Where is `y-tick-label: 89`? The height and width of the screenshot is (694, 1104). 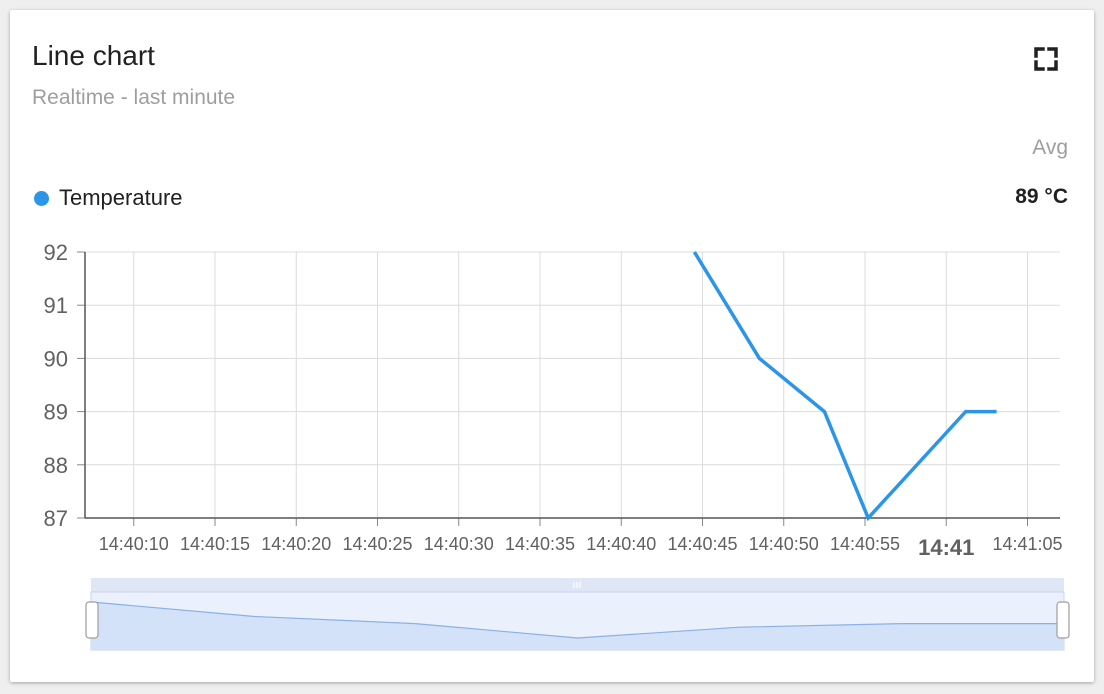
y-tick-label: 89 is located at coordinates (56, 412).